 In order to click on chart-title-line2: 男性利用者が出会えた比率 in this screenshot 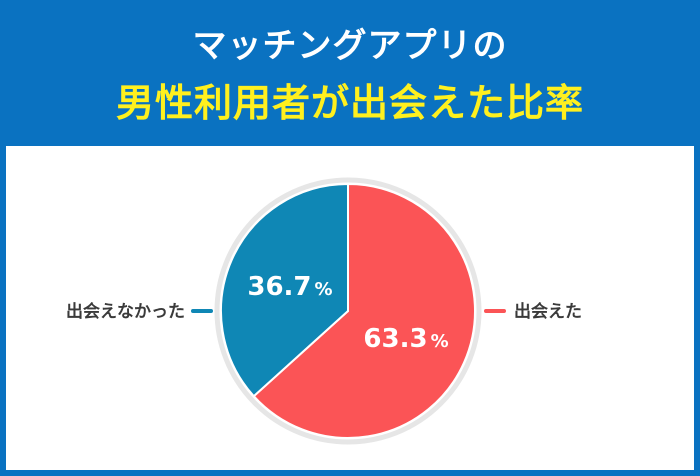, I will do `click(349, 103)`.